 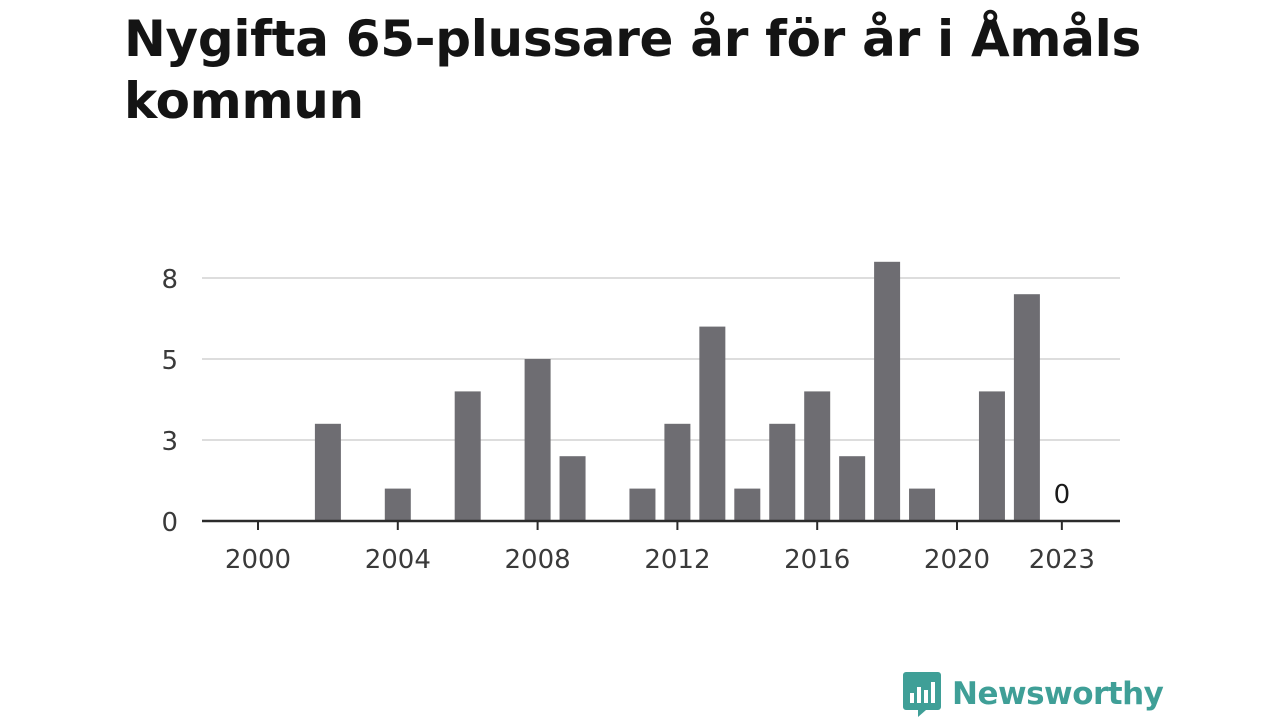 I want to click on x-tick-label: 2012, so click(x=677, y=560).